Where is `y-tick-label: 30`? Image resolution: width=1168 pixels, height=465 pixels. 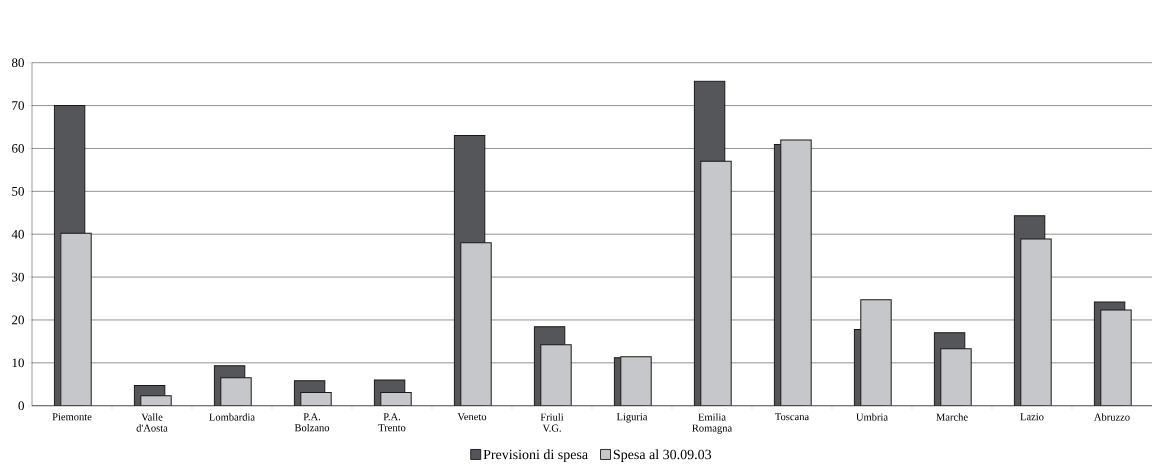 y-tick-label: 30 is located at coordinates (18, 277).